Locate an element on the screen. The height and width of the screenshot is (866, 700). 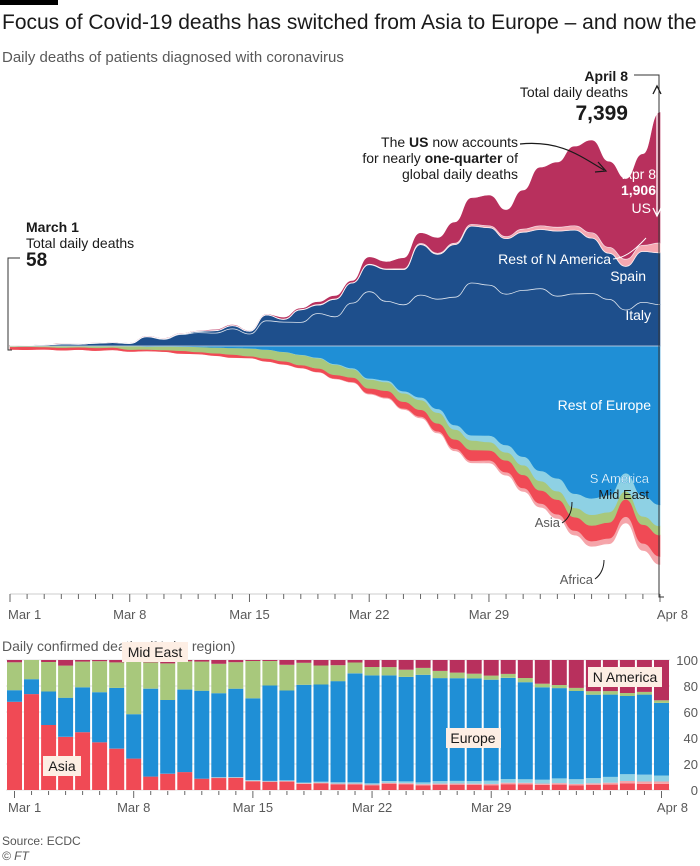
us-callout: Apr 8 1,906 US is located at coordinates (641, 151).